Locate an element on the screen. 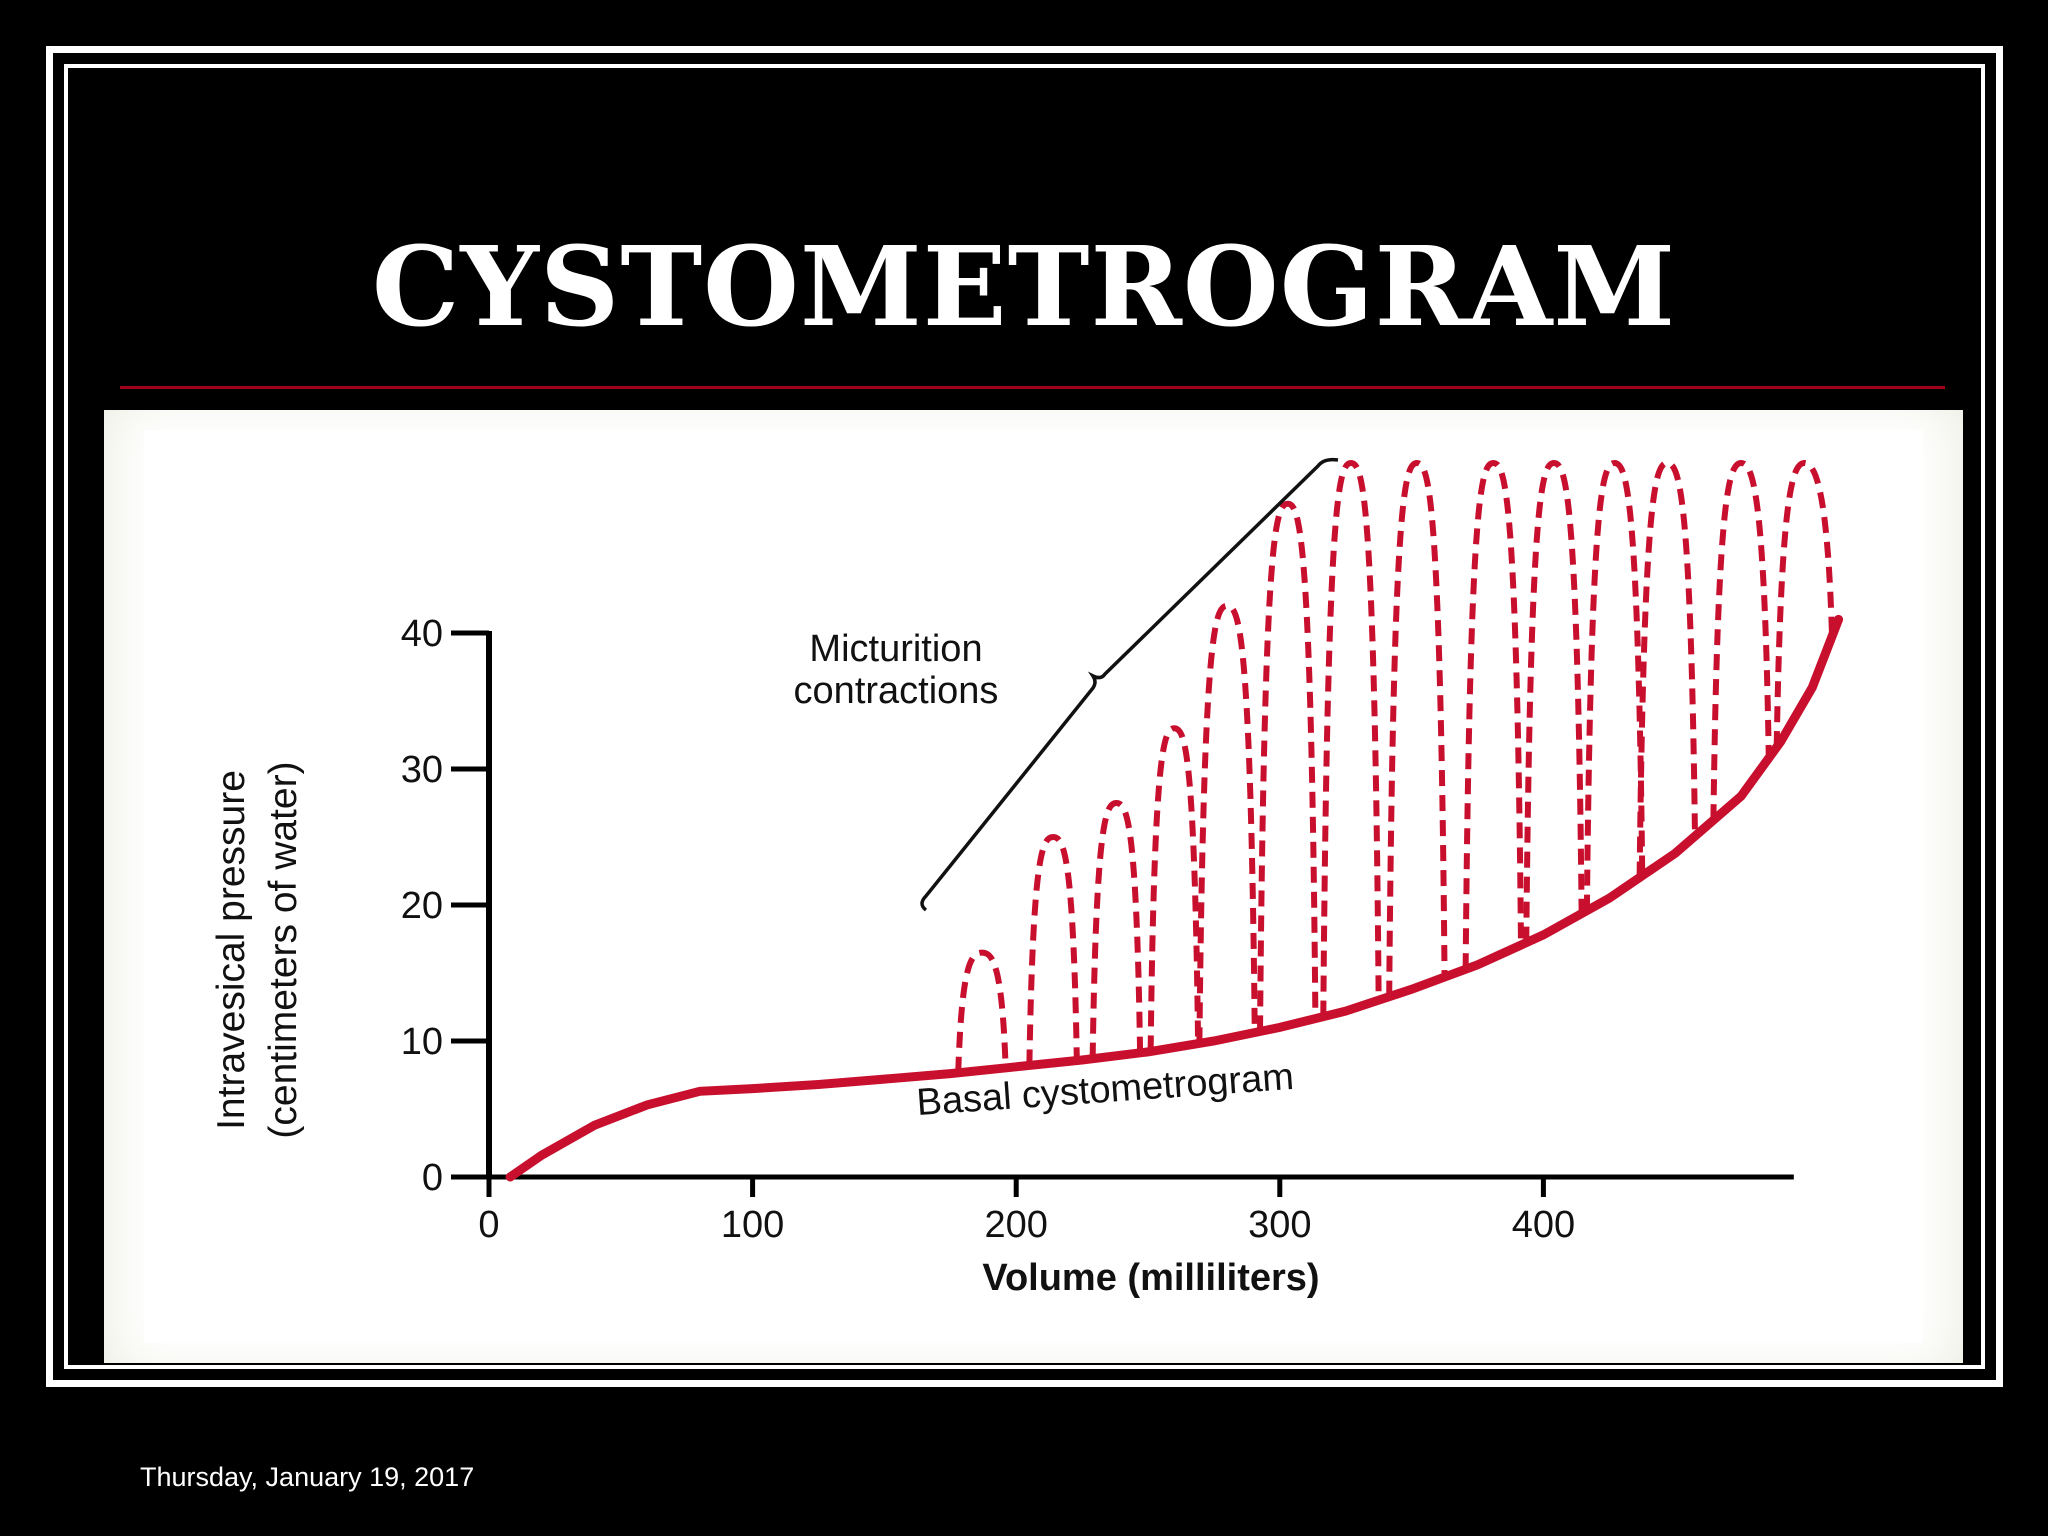 The image size is (2048, 1536). y-tick-label: 40 is located at coordinates (422, 634).